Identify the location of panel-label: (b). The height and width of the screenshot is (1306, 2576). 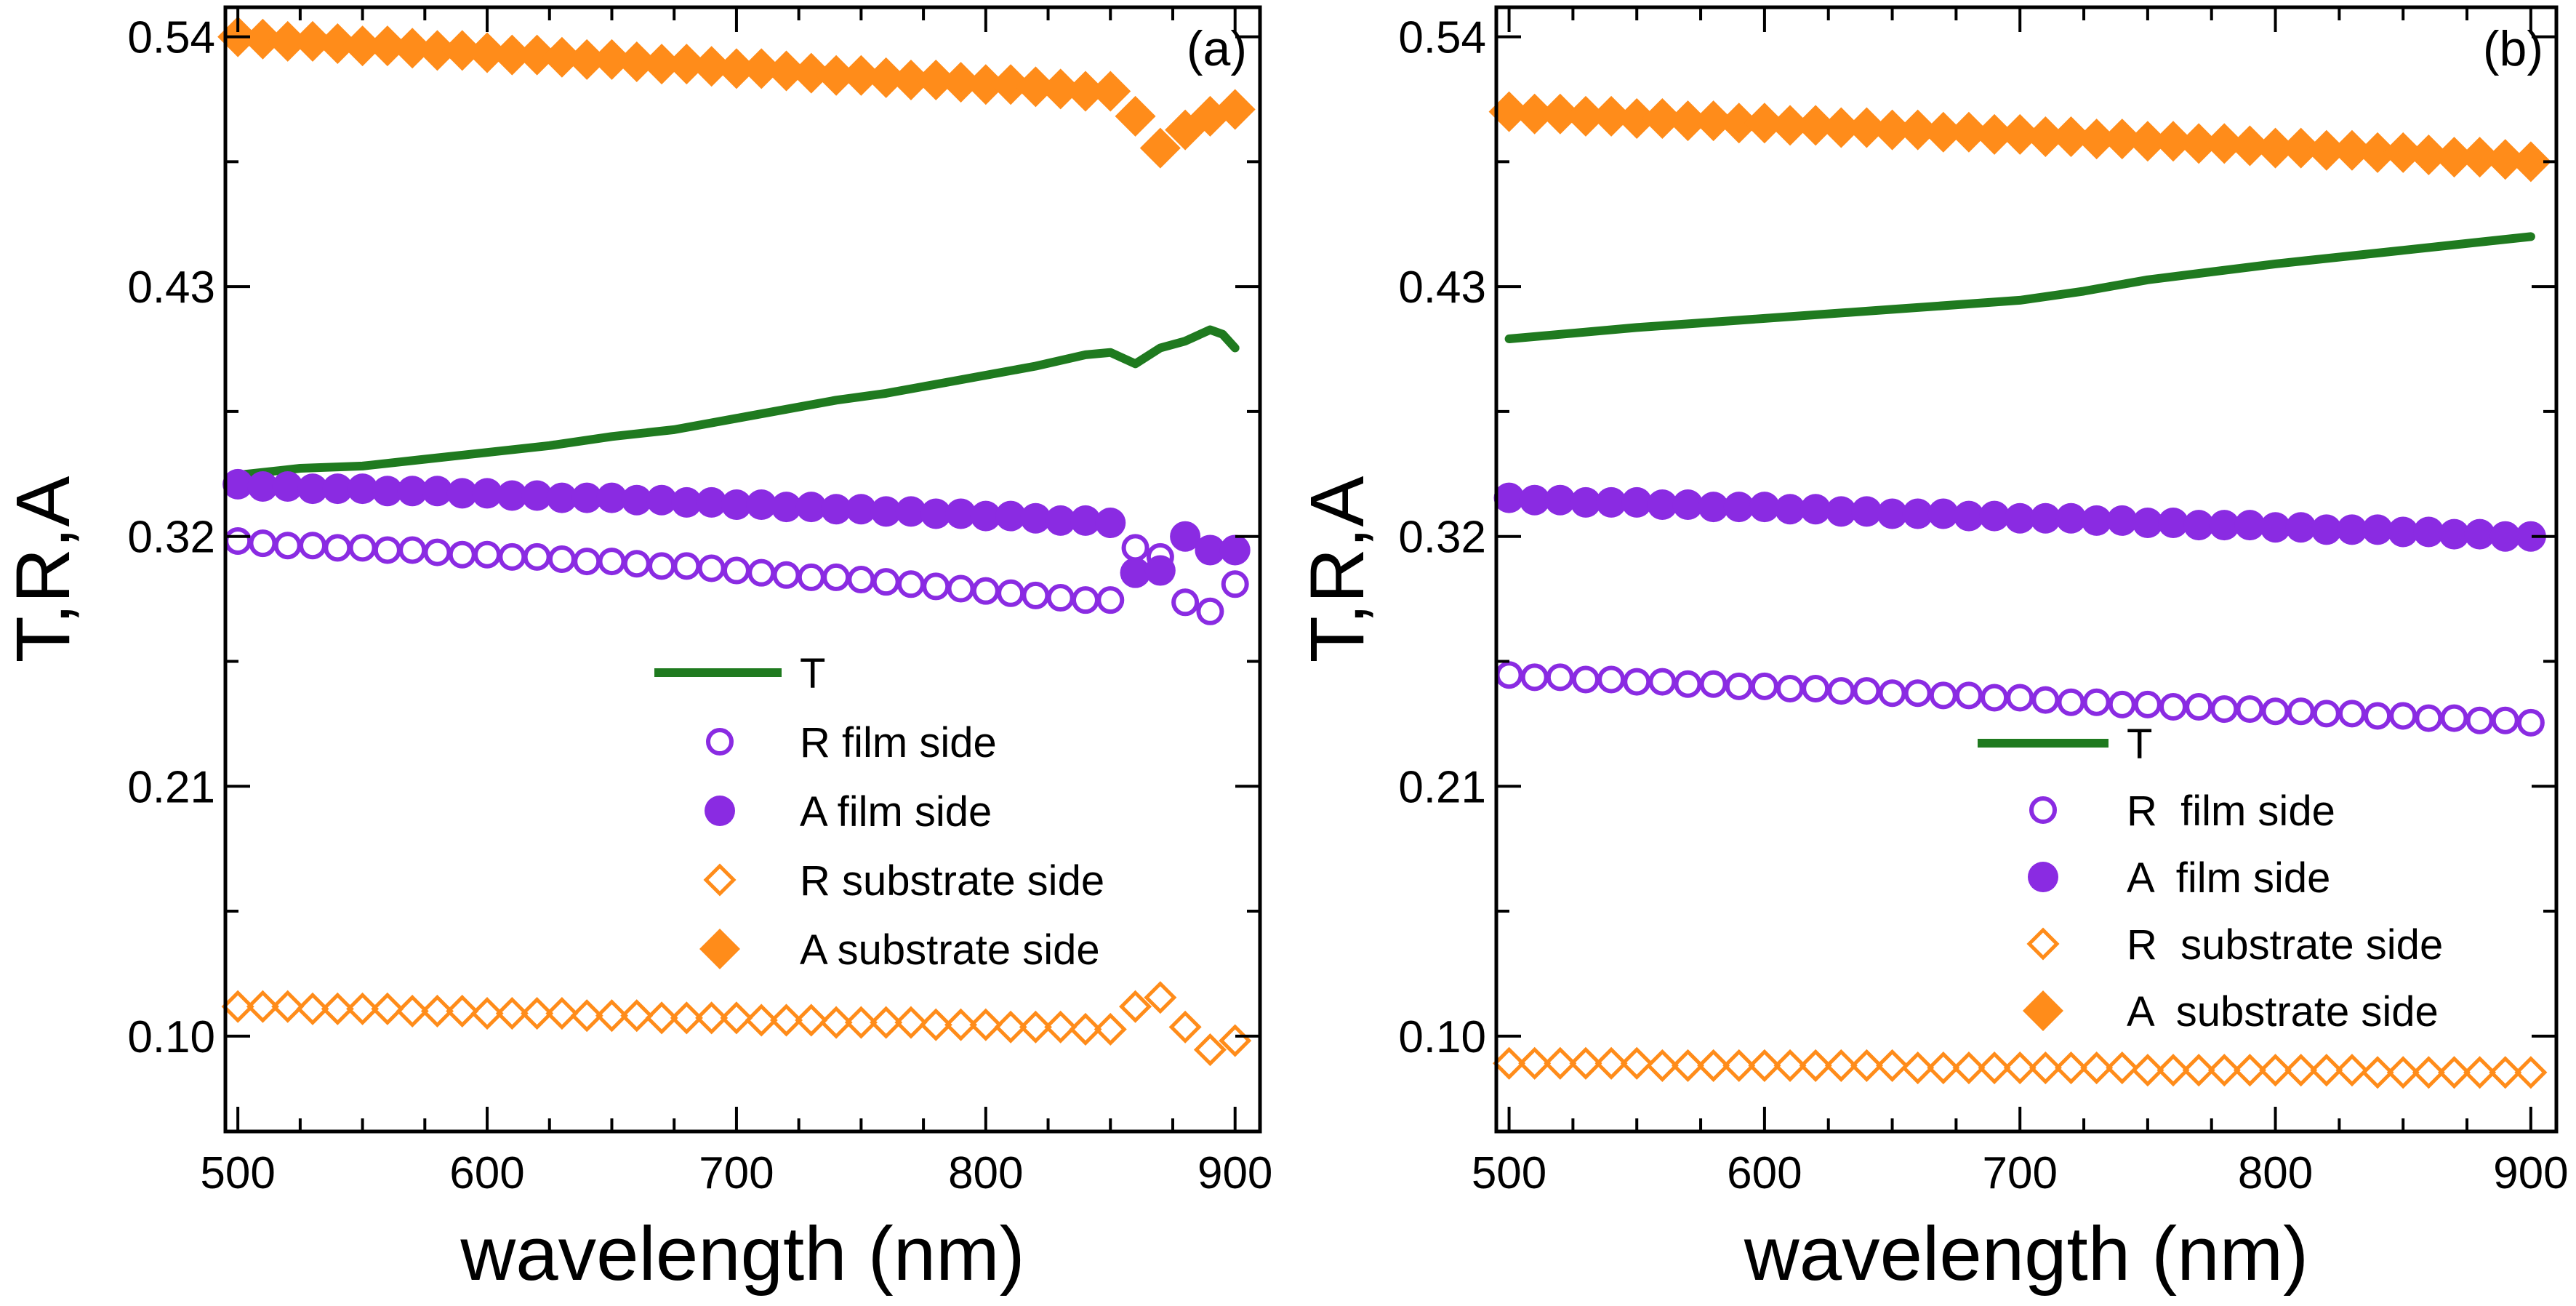
(2513, 48).